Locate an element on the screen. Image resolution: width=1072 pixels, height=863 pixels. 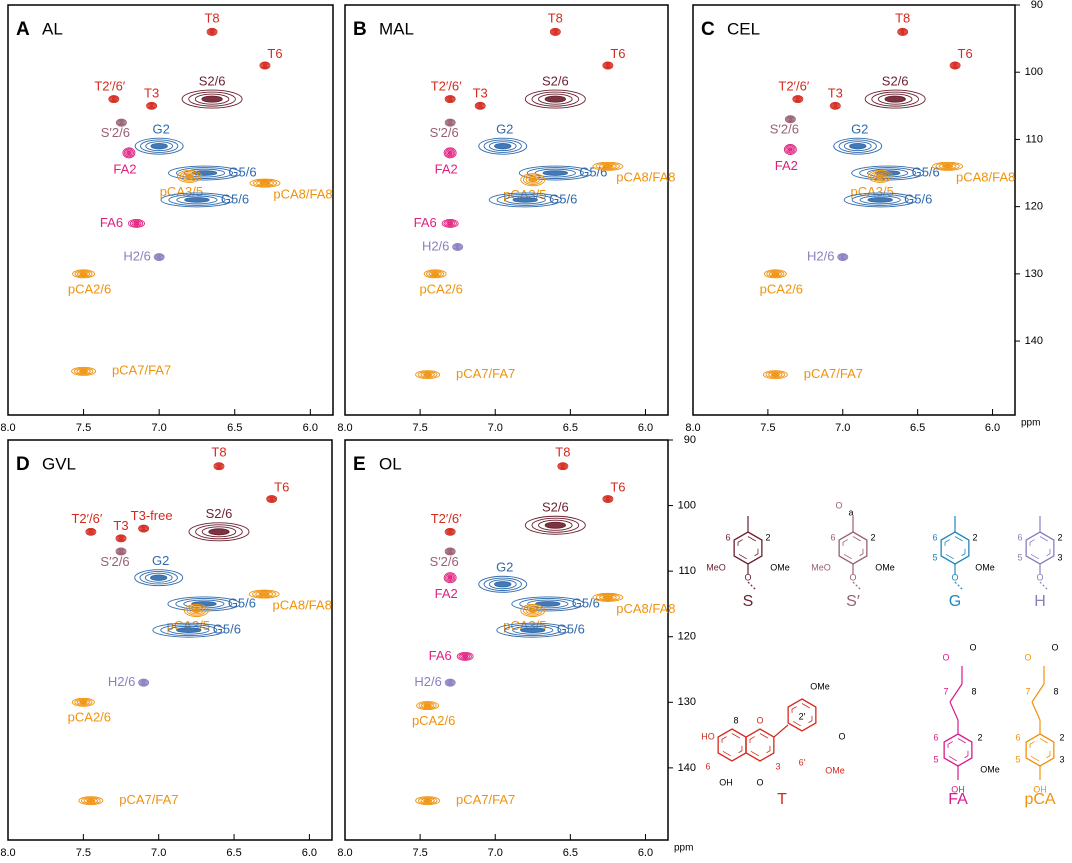
peak-label: pCA8/FA8 is located at coordinates (302, 605).